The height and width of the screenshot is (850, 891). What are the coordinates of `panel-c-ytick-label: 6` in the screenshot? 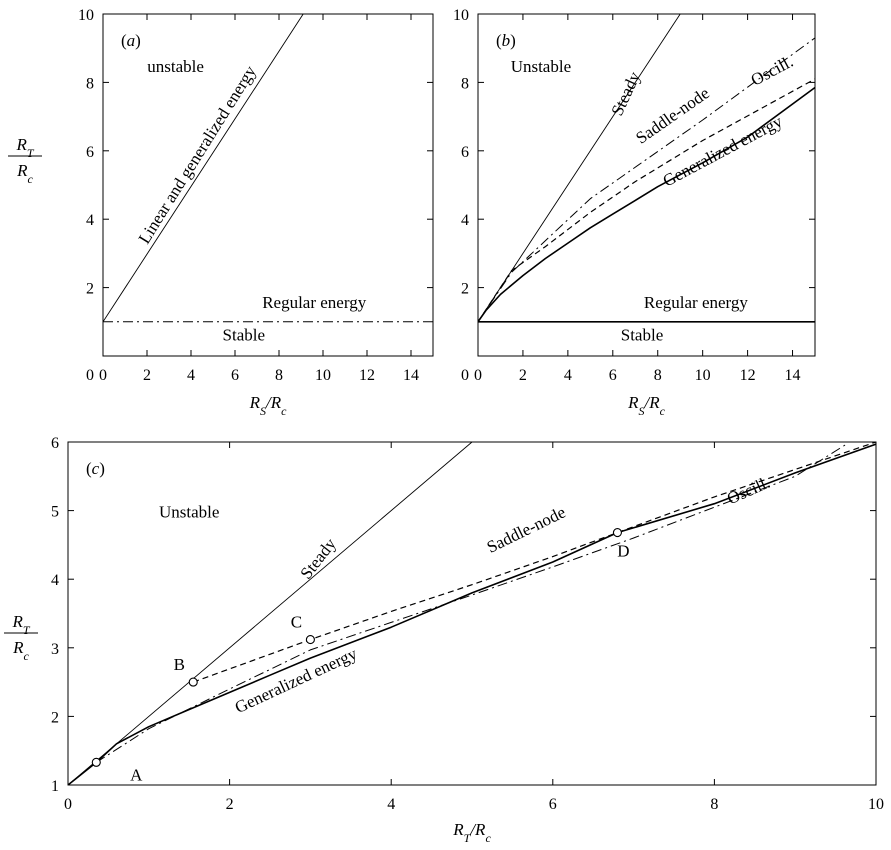 It's located at (55, 443).